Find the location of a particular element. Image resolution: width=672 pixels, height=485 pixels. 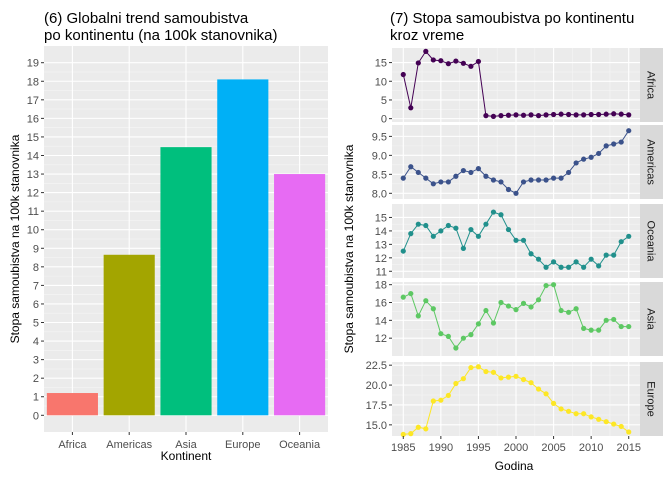

chart7-strip is located at coordinates (651, 319).